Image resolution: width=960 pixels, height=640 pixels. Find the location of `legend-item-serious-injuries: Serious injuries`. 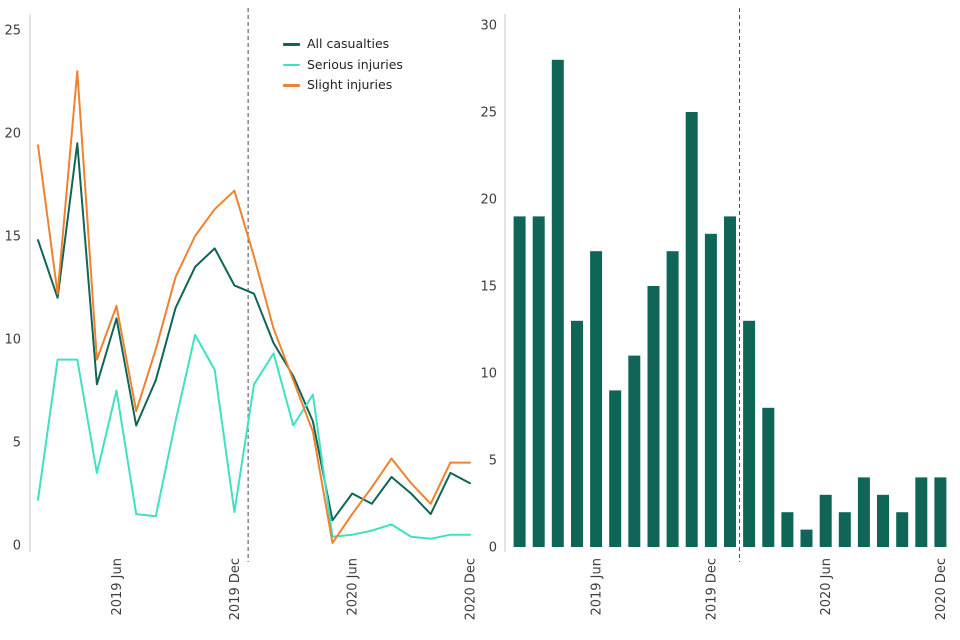

legend-item-serious-injuries: Serious injuries is located at coordinates (343, 64).